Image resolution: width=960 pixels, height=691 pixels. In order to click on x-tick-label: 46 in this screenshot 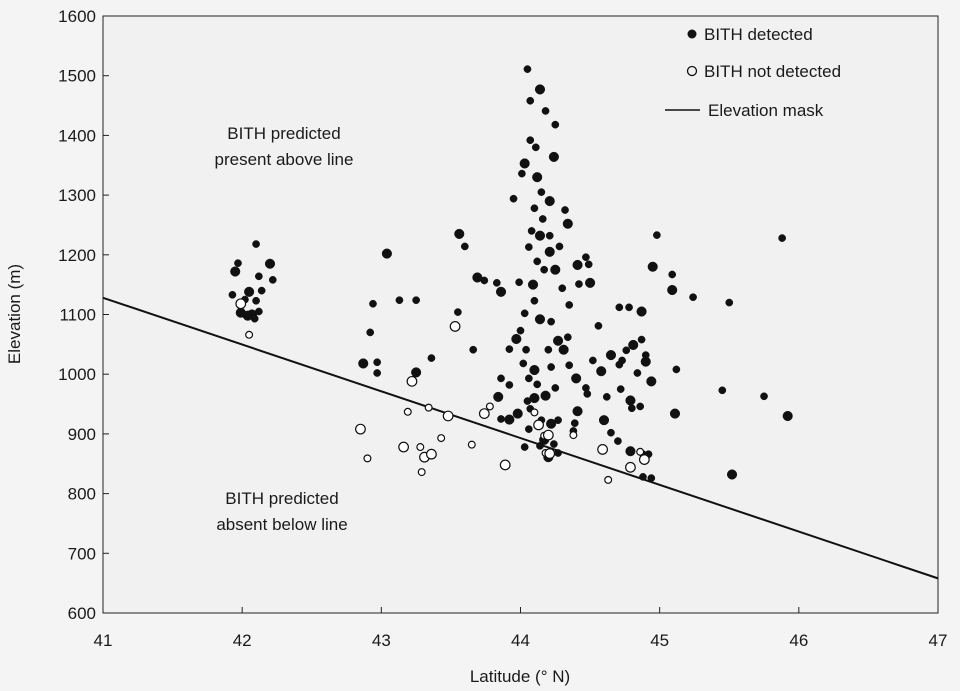, I will do `click(798, 640)`.